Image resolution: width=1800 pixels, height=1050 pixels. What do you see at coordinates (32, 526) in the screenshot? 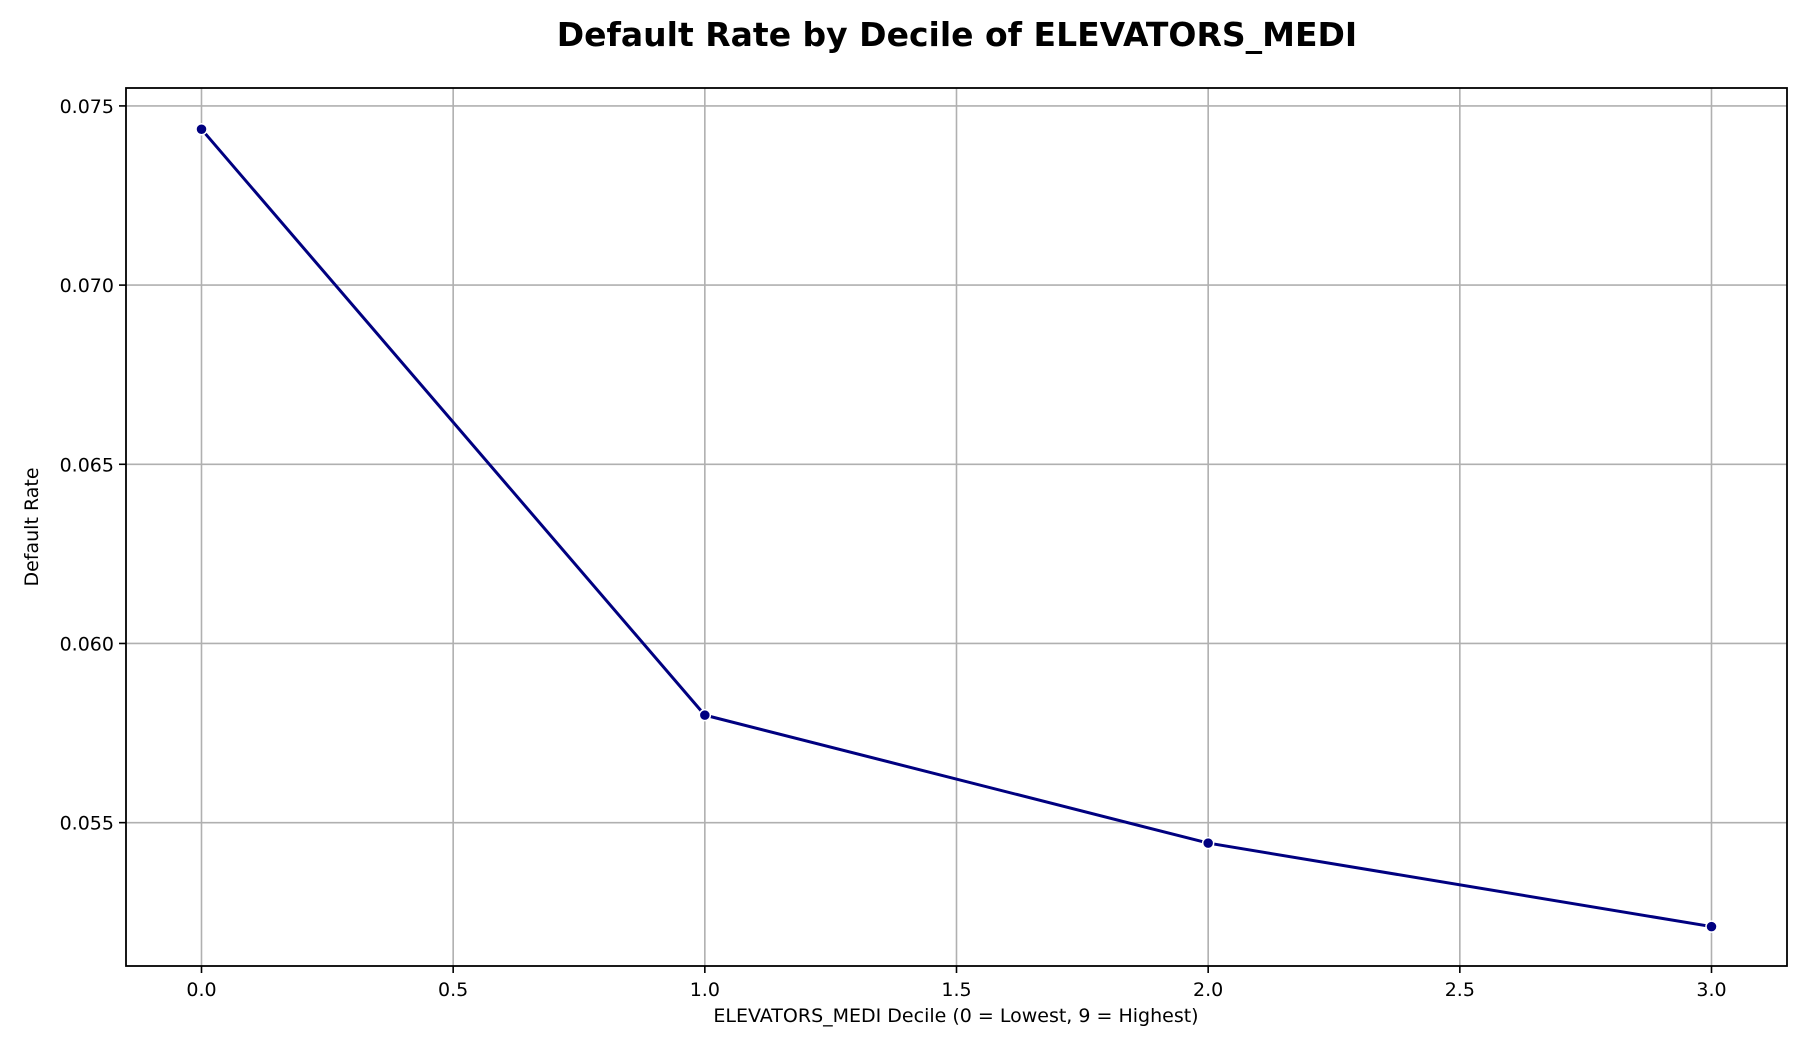
I see `y-axis-label: Default Rate` at bounding box center [32, 526].